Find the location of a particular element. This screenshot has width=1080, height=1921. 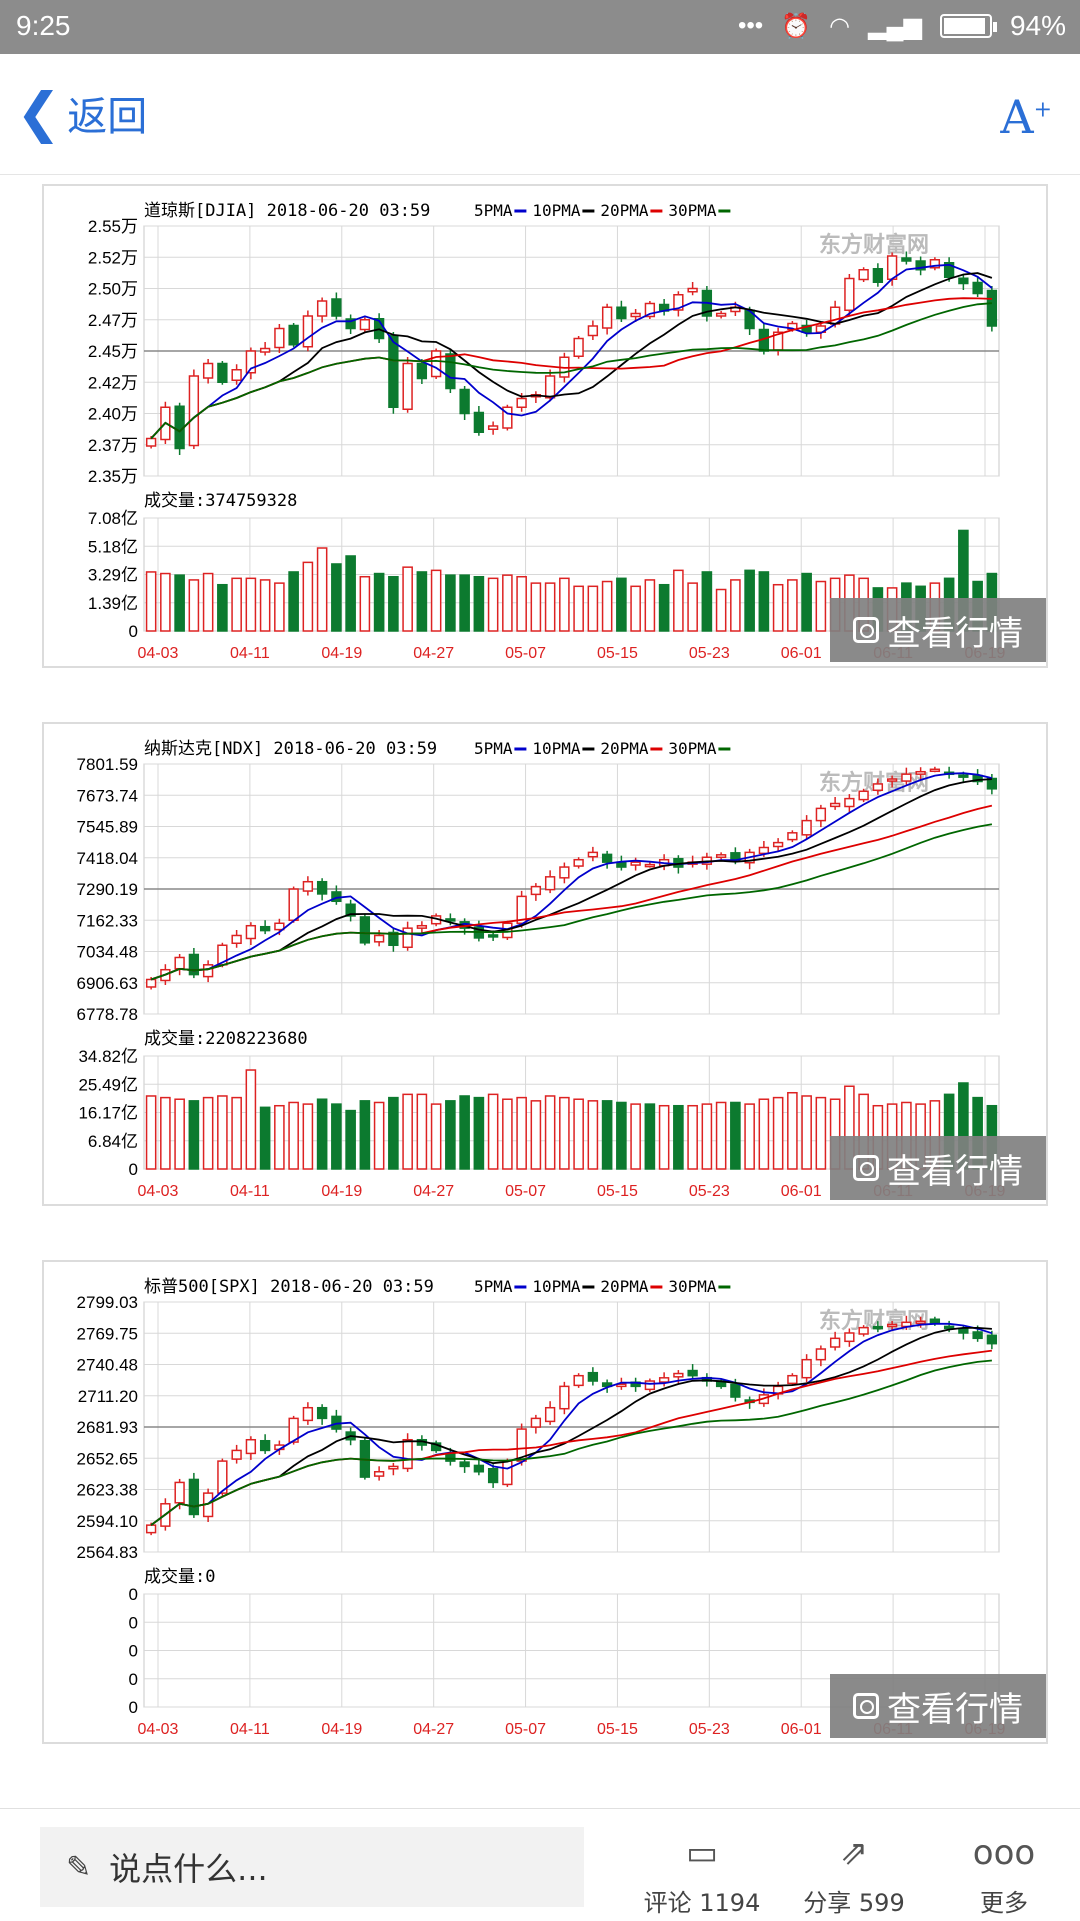

date-label: 04-19 is located at coordinates (341, 653).